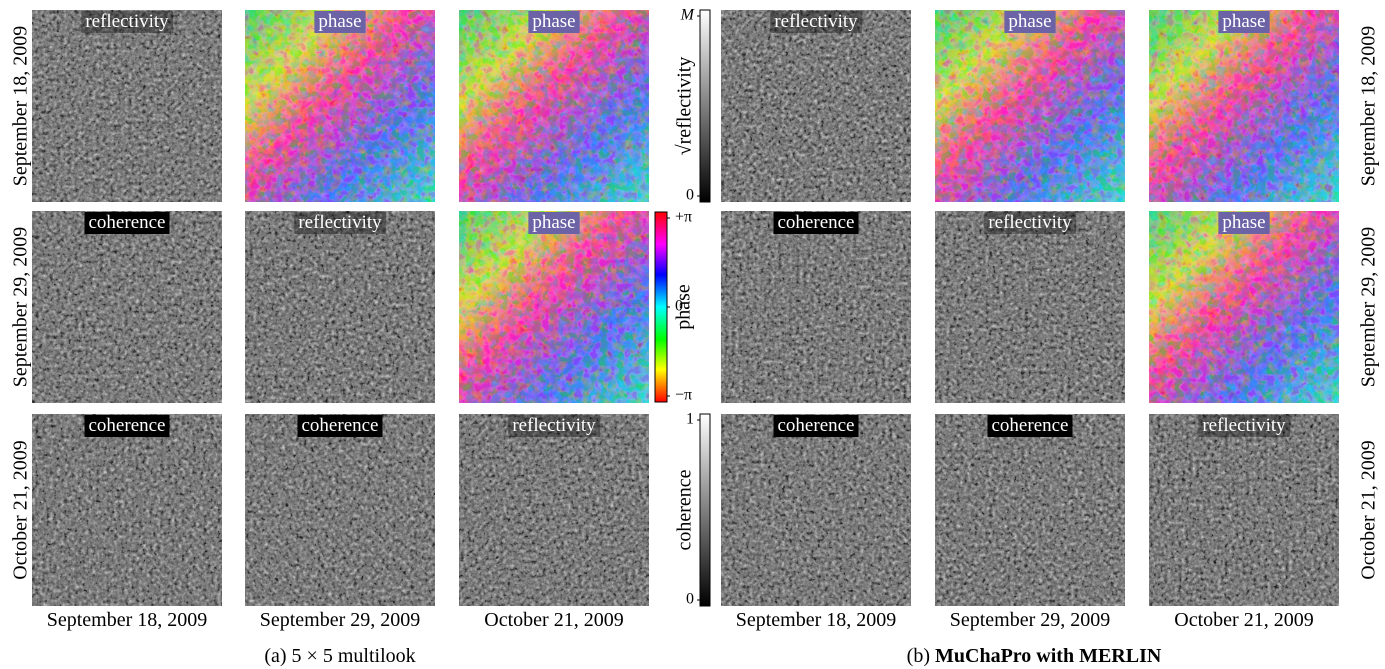 This screenshot has width=1385, height=669. I want to click on caption: (b) MuChaPro with MERLIN, so click(1034, 656).